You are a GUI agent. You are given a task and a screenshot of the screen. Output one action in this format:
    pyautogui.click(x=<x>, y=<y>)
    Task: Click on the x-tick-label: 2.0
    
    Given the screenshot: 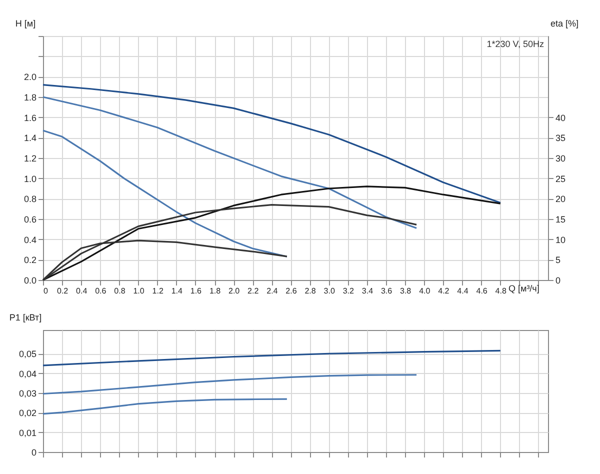 What is the action you would take?
    pyautogui.click(x=234, y=291)
    